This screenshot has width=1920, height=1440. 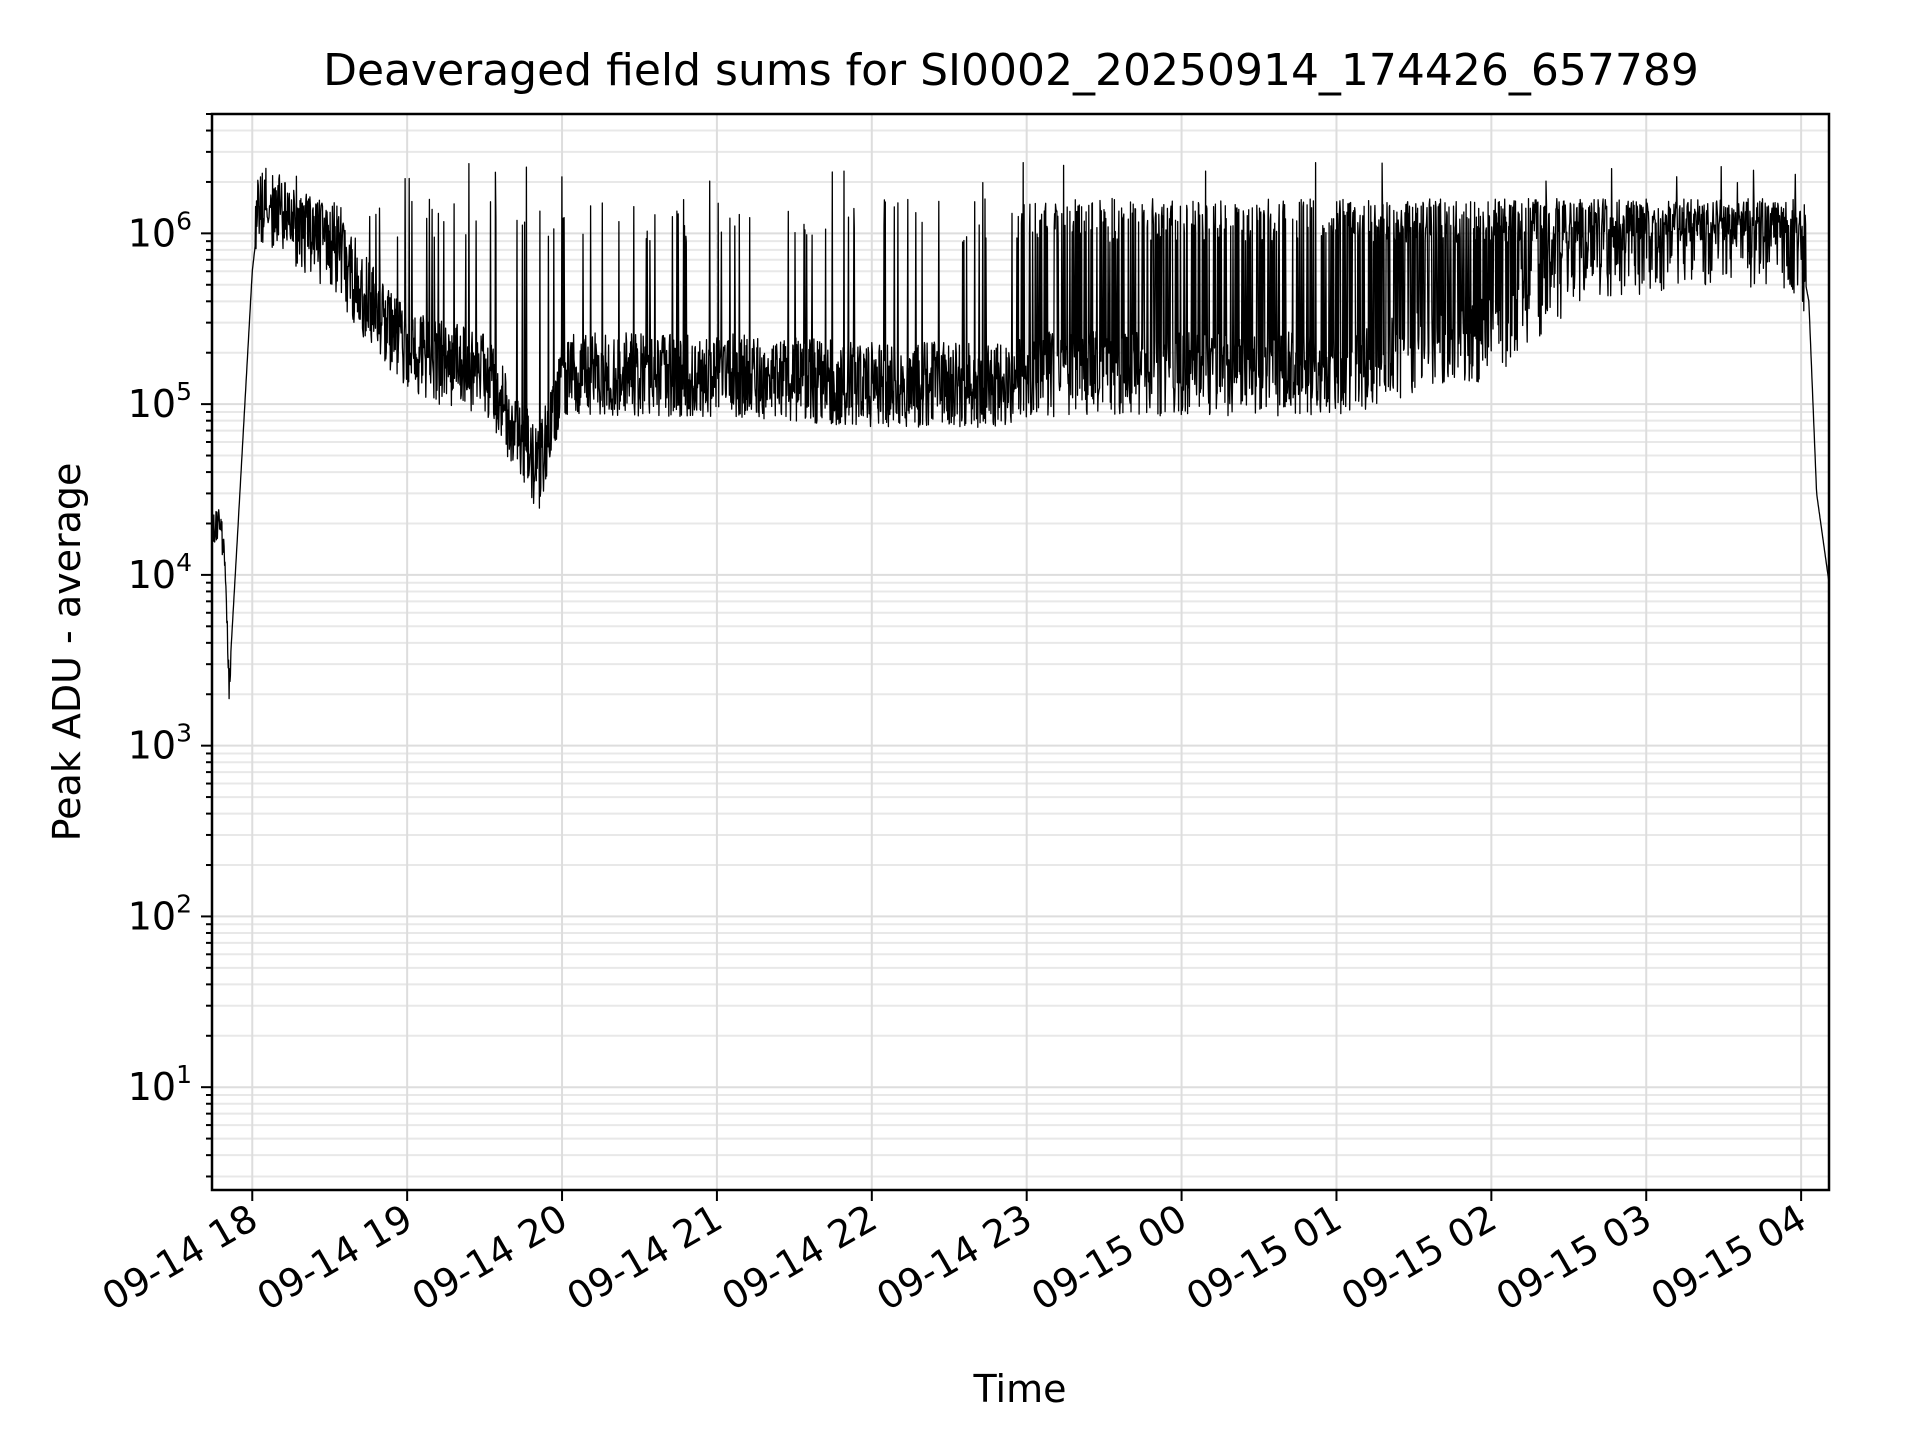 What do you see at coordinates (1729, 1258) in the screenshot?
I see `x-tick-label: 09-15 04` at bounding box center [1729, 1258].